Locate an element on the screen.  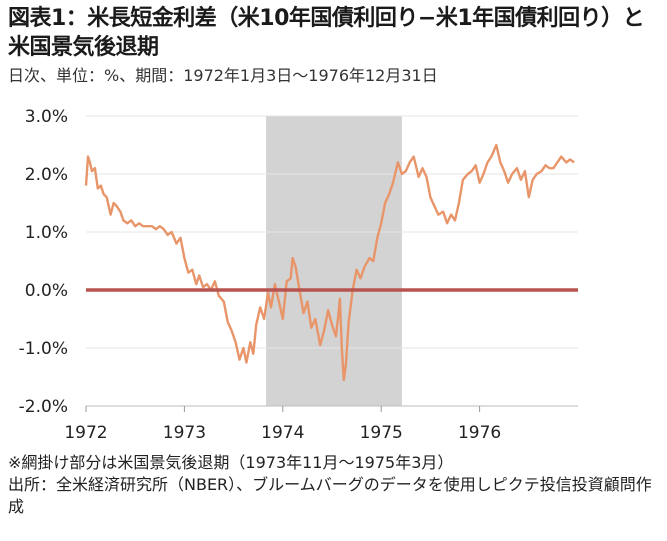
y-tick-label: 1.0% is located at coordinates (46, 233).